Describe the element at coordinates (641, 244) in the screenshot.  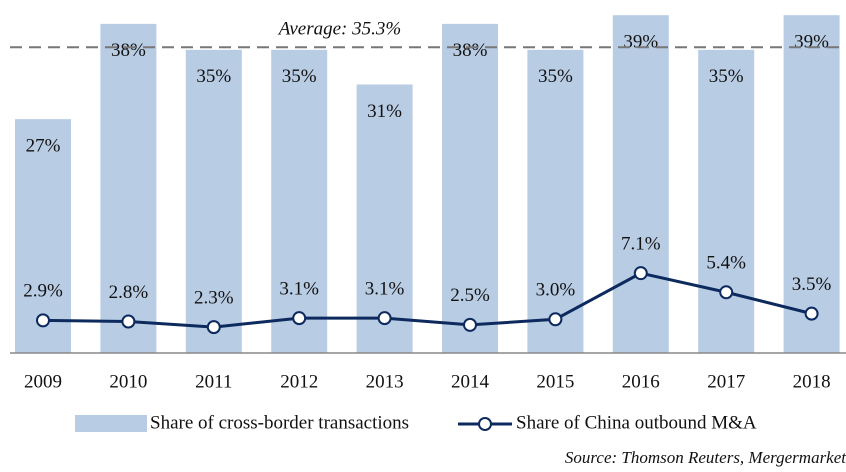
I see `line-label: 7.1%` at that location.